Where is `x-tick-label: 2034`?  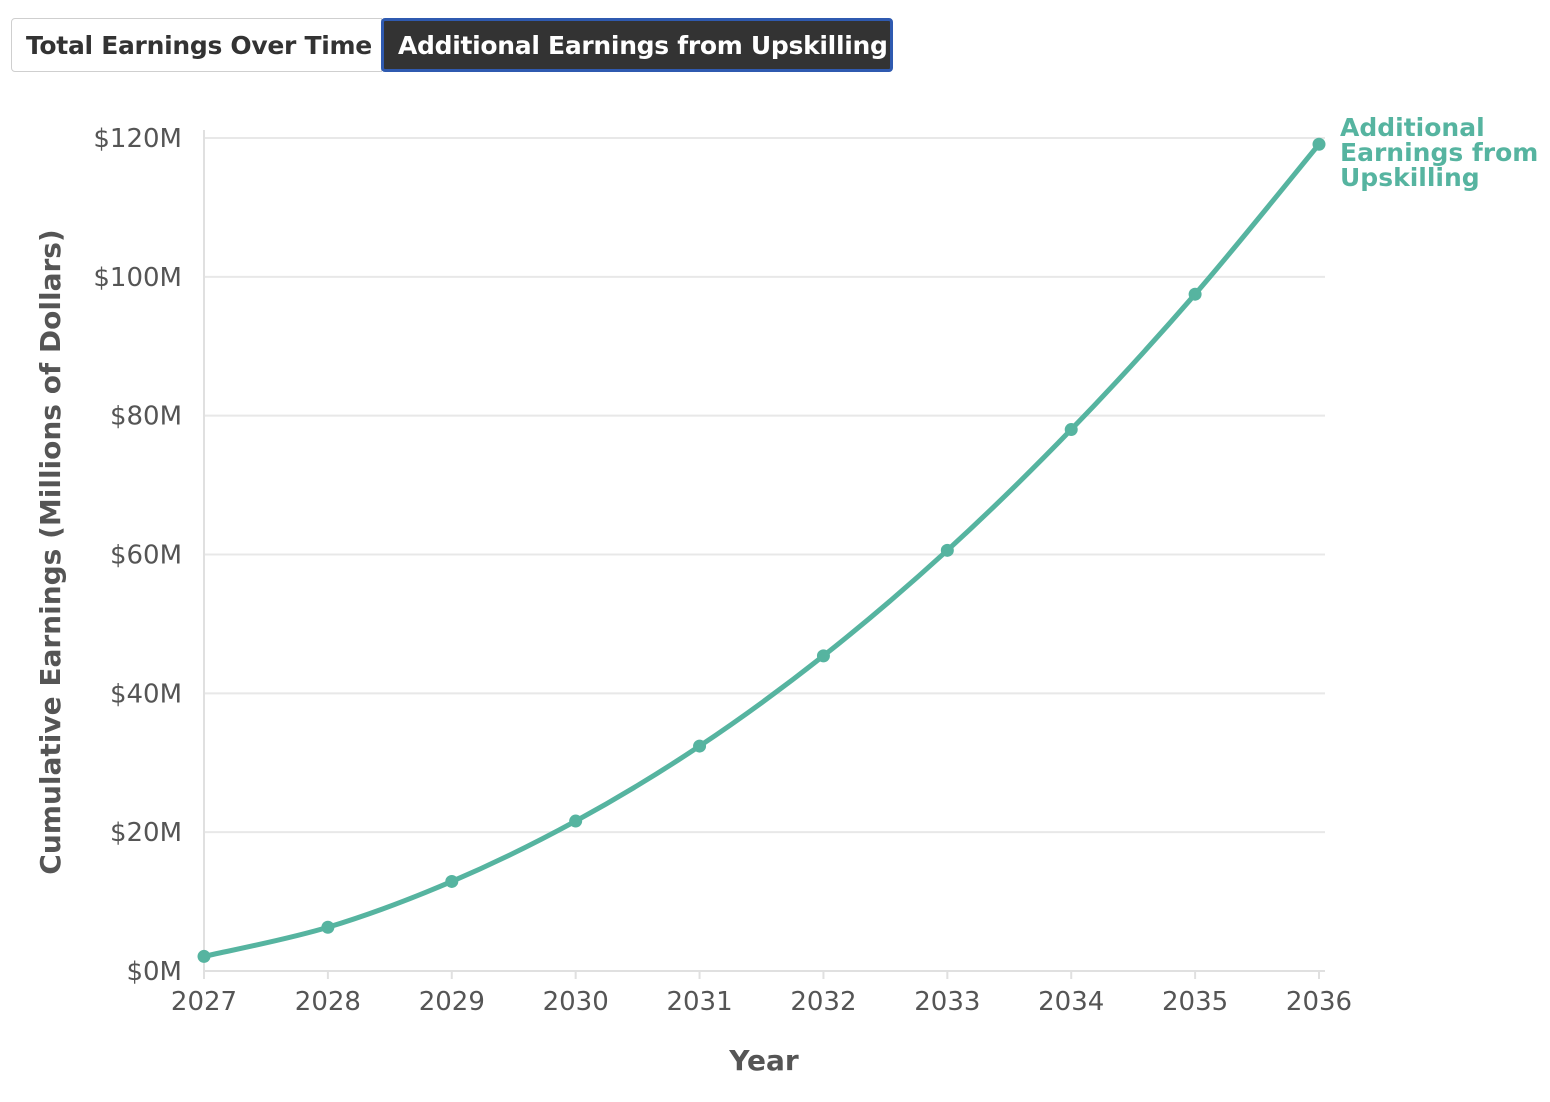
x-tick-label: 2034 is located at coordinates (1071, 1002).